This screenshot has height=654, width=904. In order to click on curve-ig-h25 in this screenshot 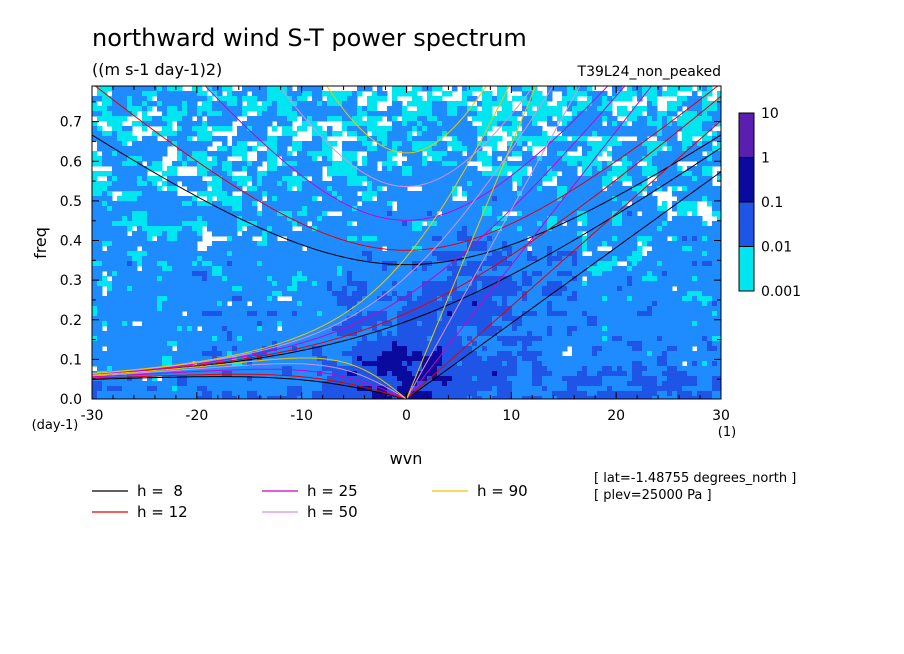, I will do `click(406, 153)`.